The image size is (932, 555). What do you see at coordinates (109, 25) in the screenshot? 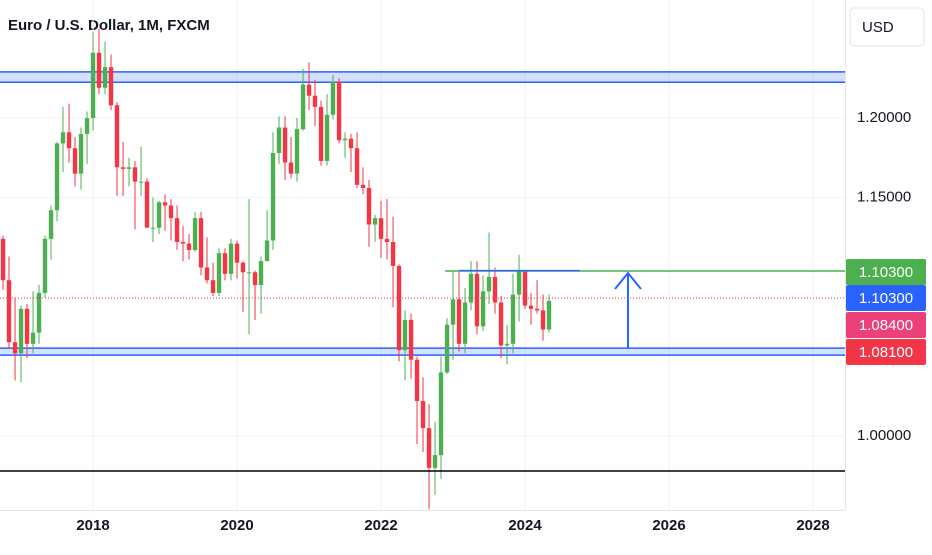
I see `chart-title: Euro / U.S. Dollar, 1M, FXCM` at bounding box center [109, 25].